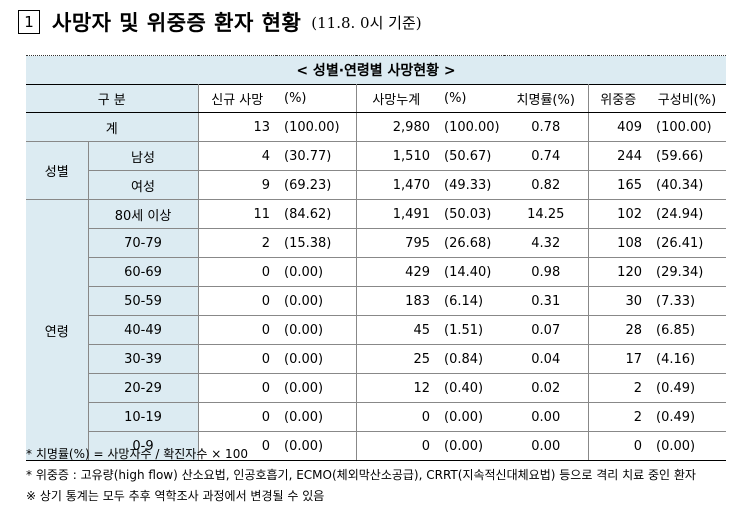 Image resolution: width=750 pixels, height=514 pixels. Describe the element at coordinates (546, 156) in the screenshot. I see `cell-fatality: 0.74` at that location.